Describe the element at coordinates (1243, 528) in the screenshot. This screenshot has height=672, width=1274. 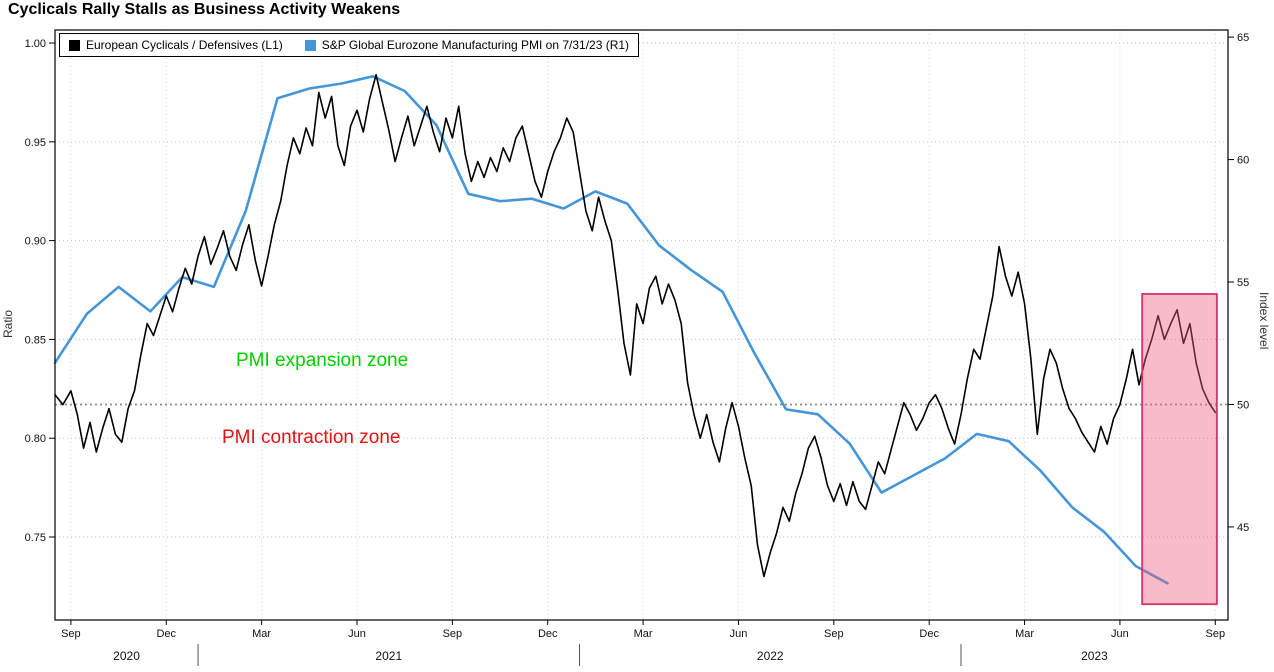
I see `svg-text: 45` at that location.